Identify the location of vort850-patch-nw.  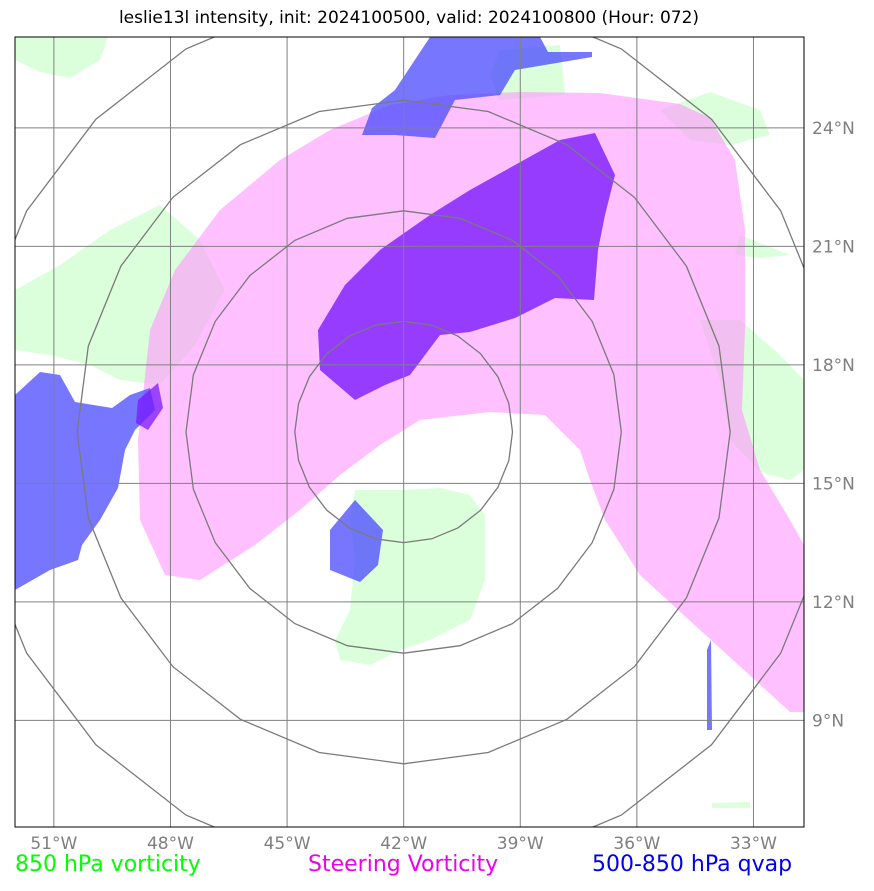
(61, 57).